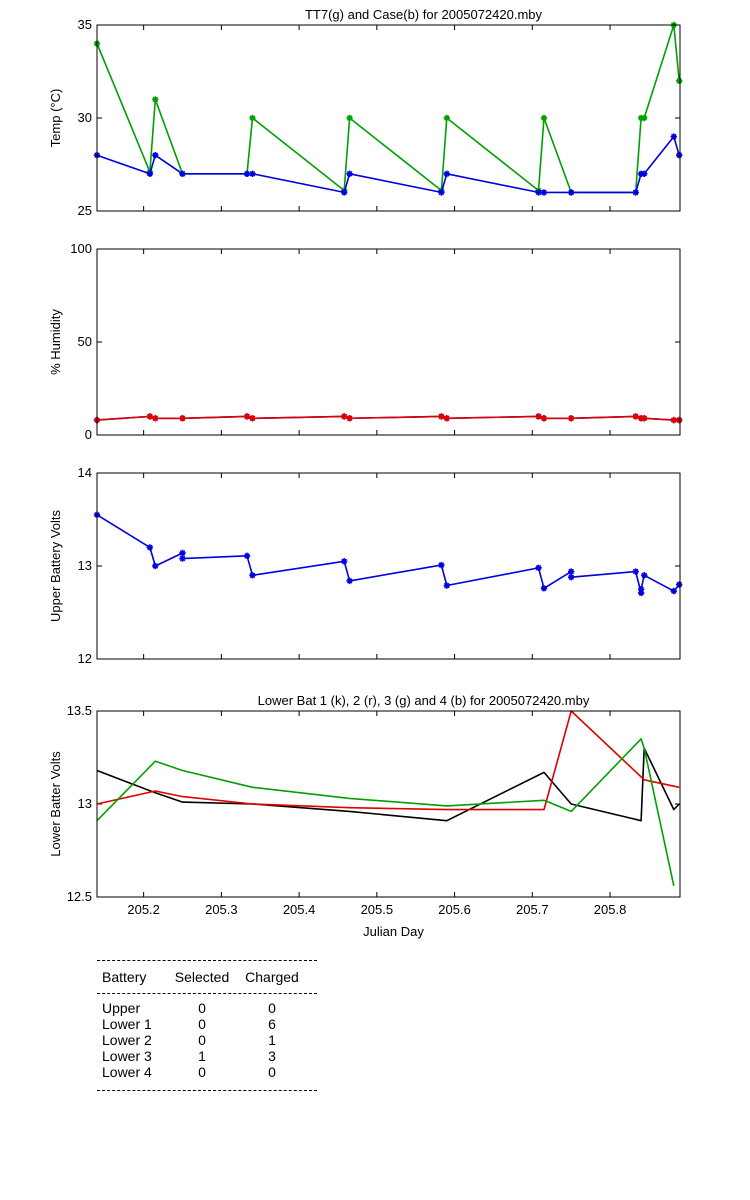 This screenshot has height=1200, width=750. What do you see at coordinates (55, 566) in the screenshot?
I see `y-axis-label: Upper Battery Volts` at bounding box center [55, 566].